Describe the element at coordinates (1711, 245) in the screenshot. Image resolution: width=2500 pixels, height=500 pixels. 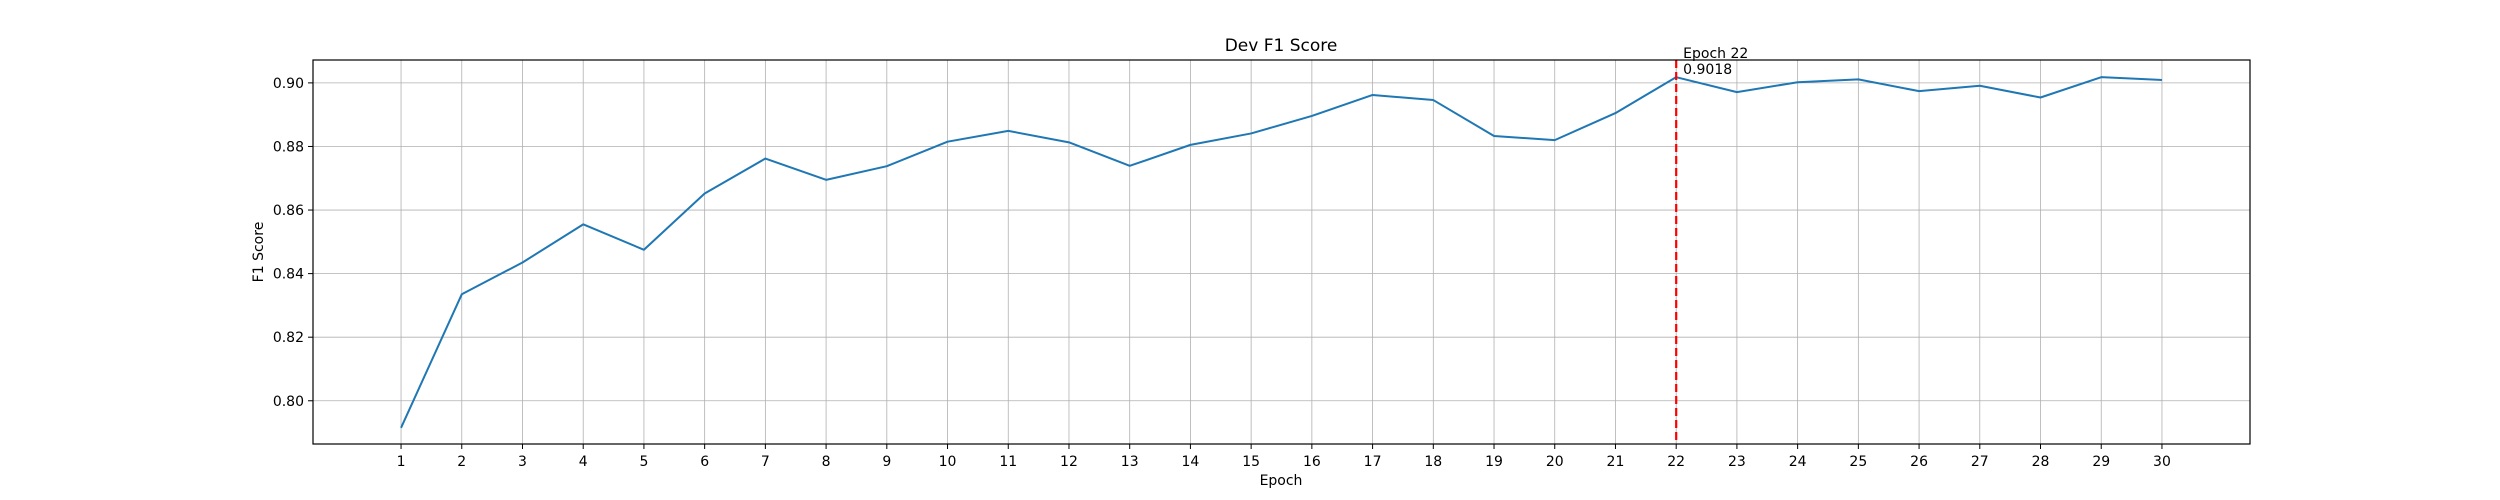
I see `annotation-layer: Epoch 220.9018` at that location.